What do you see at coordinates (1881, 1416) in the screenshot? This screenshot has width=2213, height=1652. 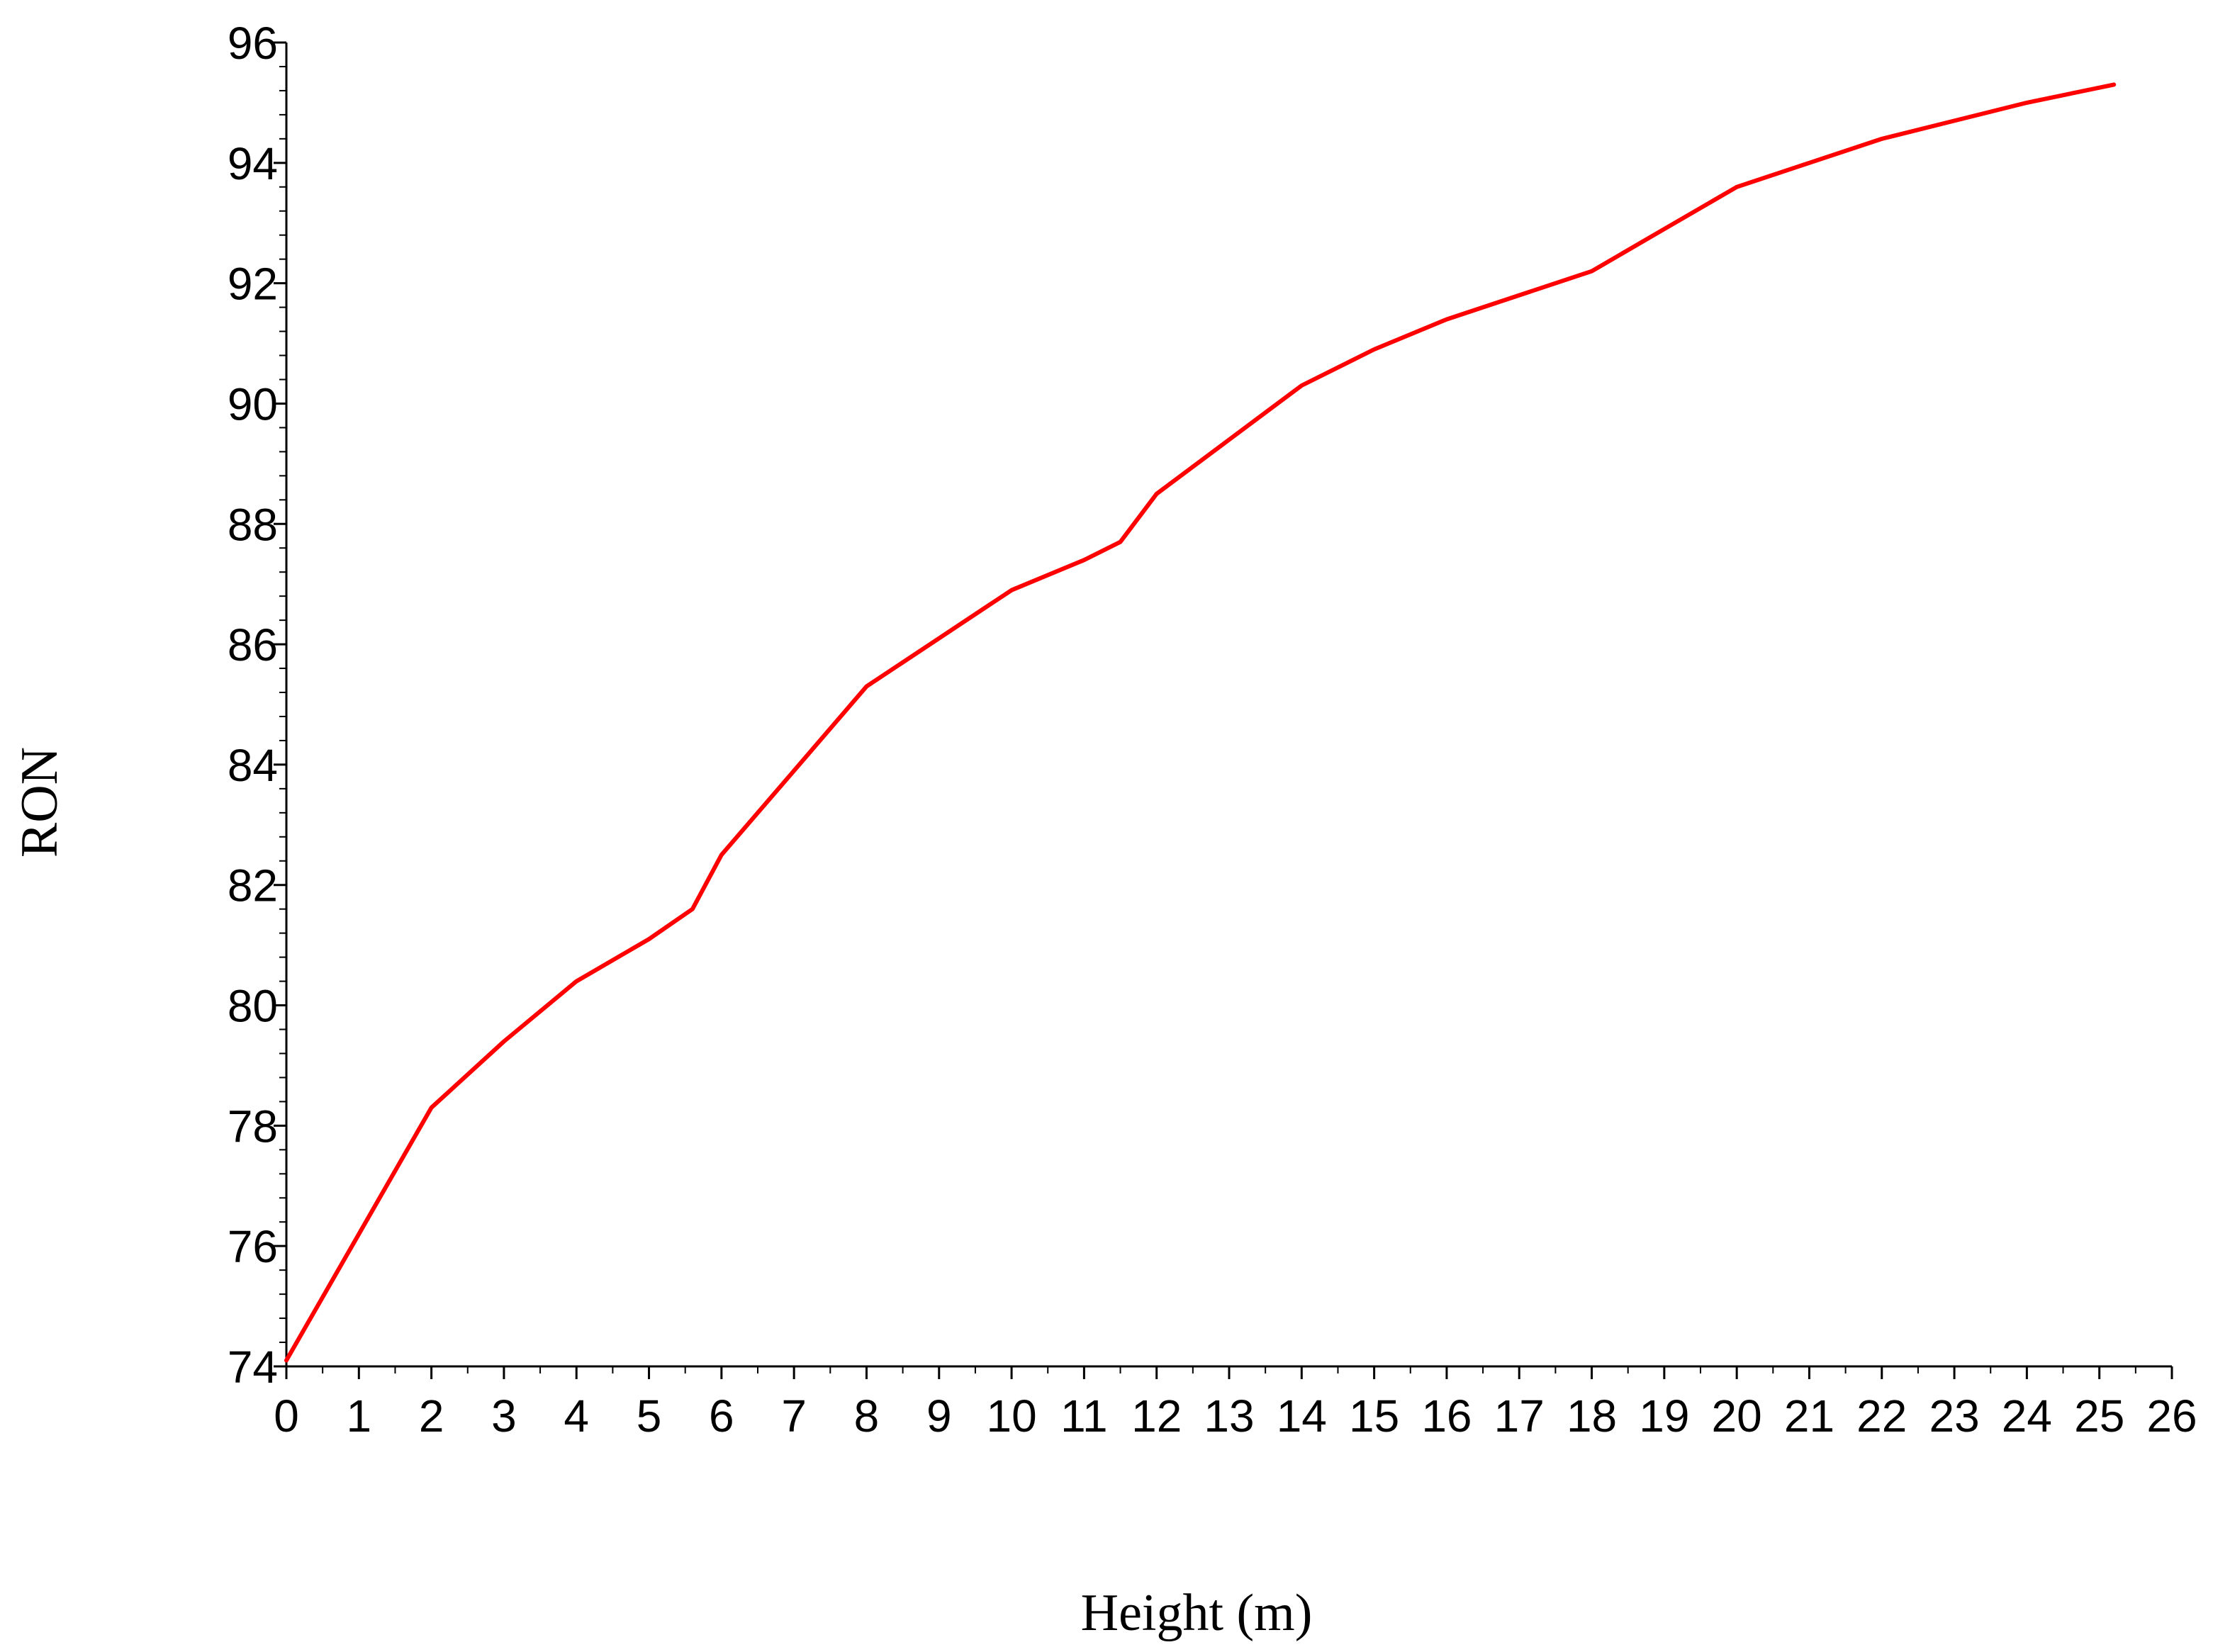 I see `x-tick-label: 22` at bounding box center [1881, 1416].